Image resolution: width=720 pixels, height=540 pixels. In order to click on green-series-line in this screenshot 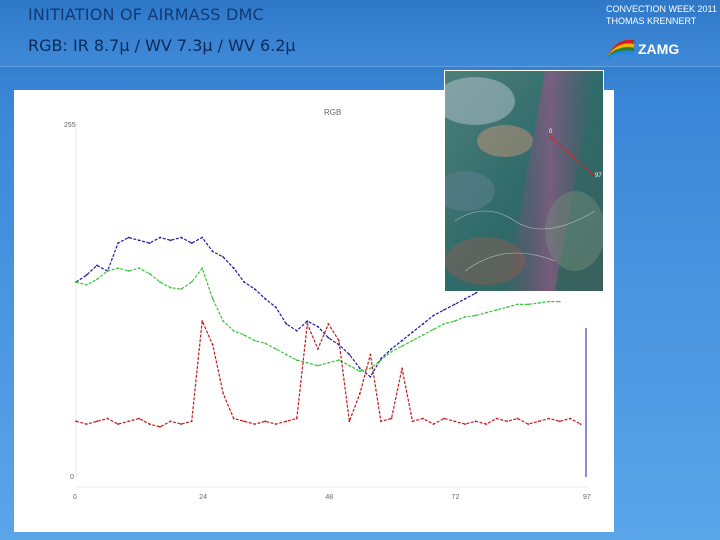, I will do `click(317, 319)`.